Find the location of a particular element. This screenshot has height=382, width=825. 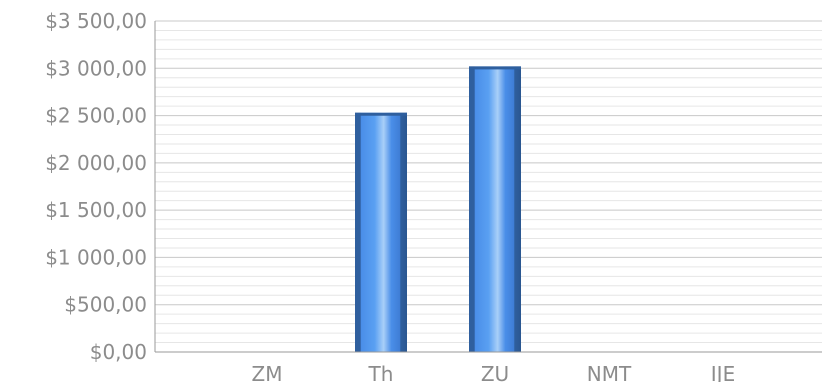

bar-zu is located at coordinates (495, 209).